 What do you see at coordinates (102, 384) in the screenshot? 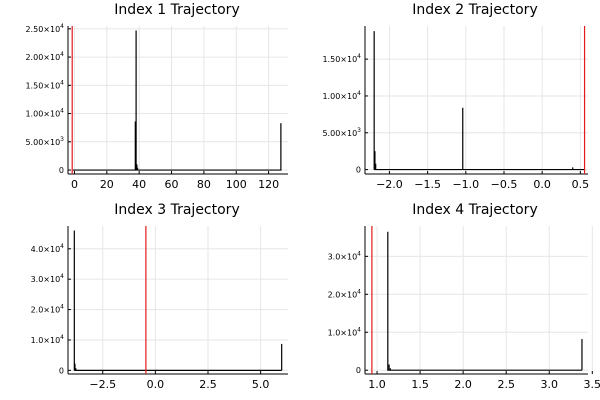
I see `x-tick-label: −2.5` at bounding box center [102, 384].